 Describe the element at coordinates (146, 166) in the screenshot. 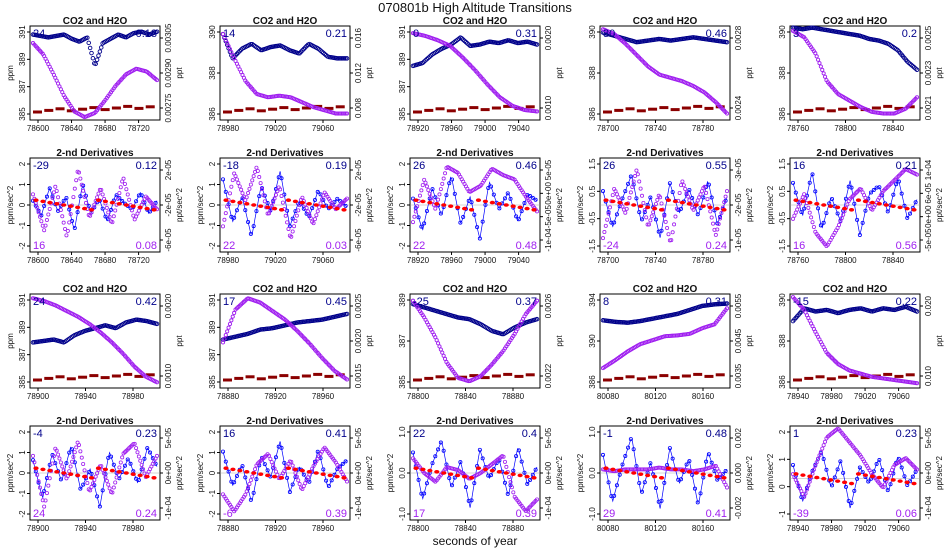

I see `top-right-annotation: 0.12` at that location.